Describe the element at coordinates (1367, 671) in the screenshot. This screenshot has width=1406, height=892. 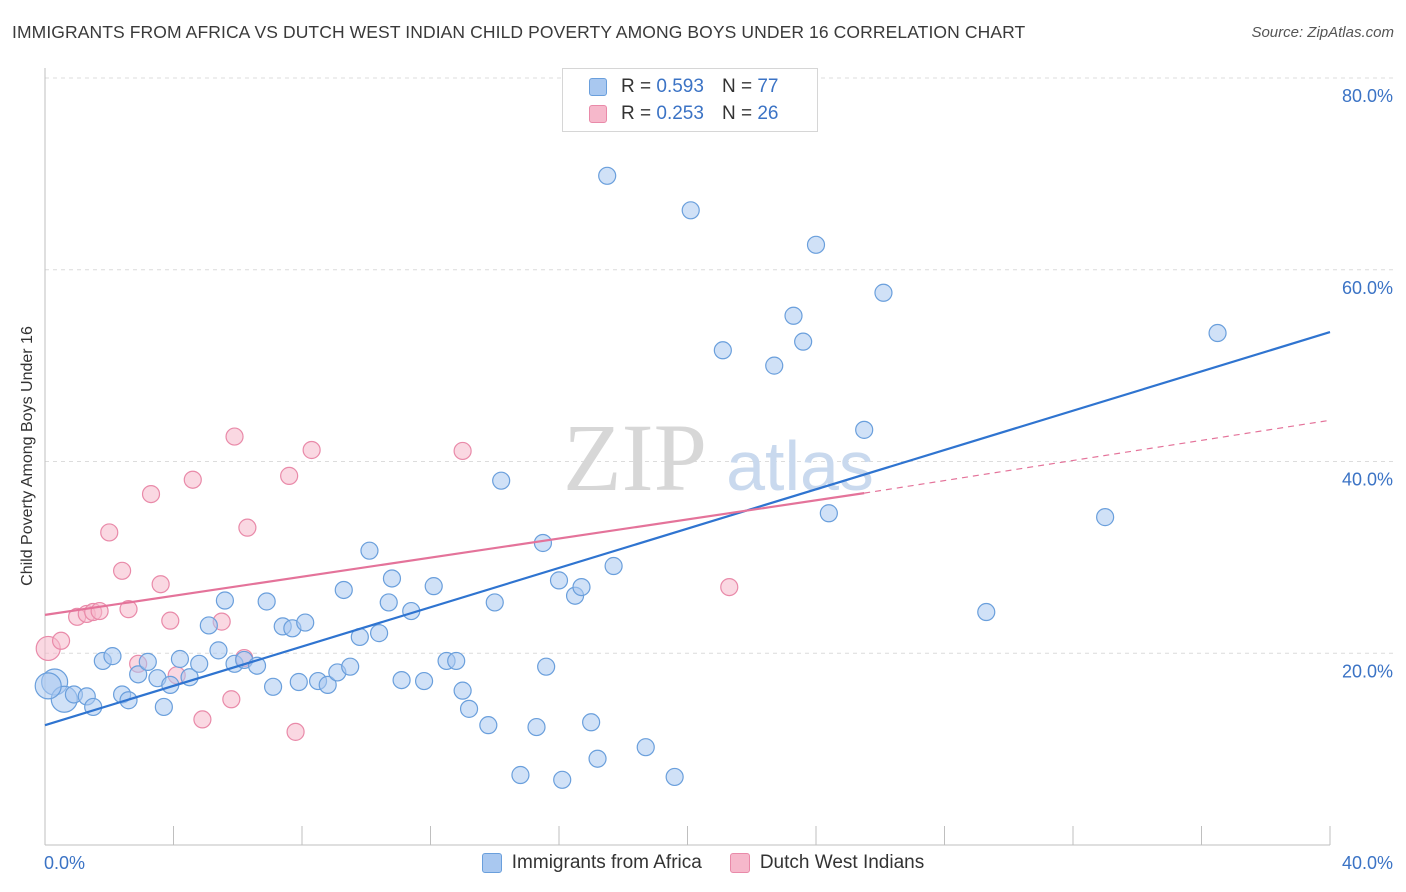
I see `y-tick-label: 20.0%` at that location.